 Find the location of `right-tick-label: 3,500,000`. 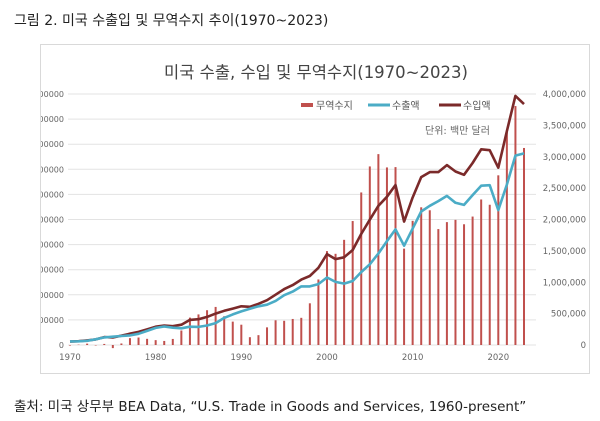

right-tick-label: 3,500,000 is located at coordinates (564, 126).